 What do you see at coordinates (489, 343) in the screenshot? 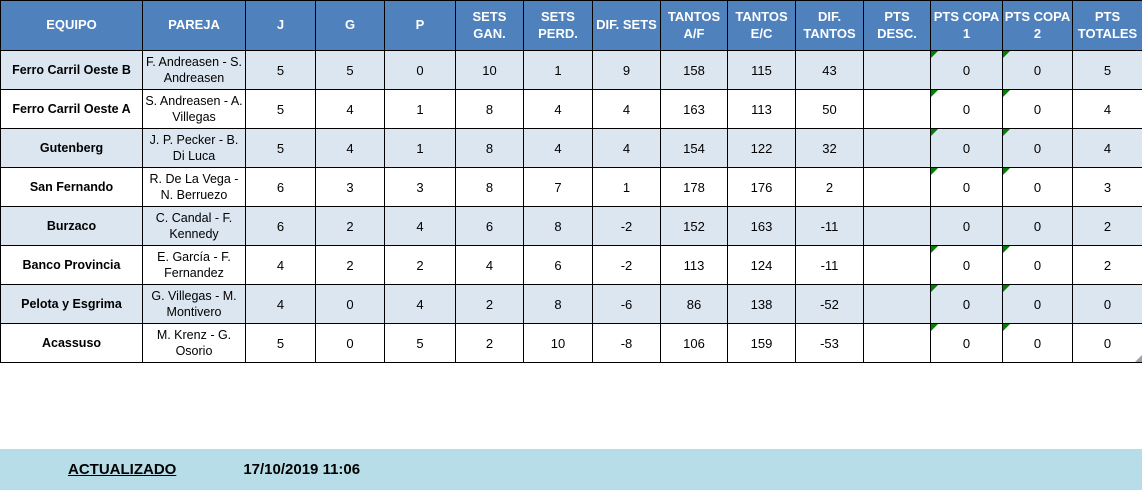
I see `cell-sets-gan: 2` at bounding box center [489, 343].